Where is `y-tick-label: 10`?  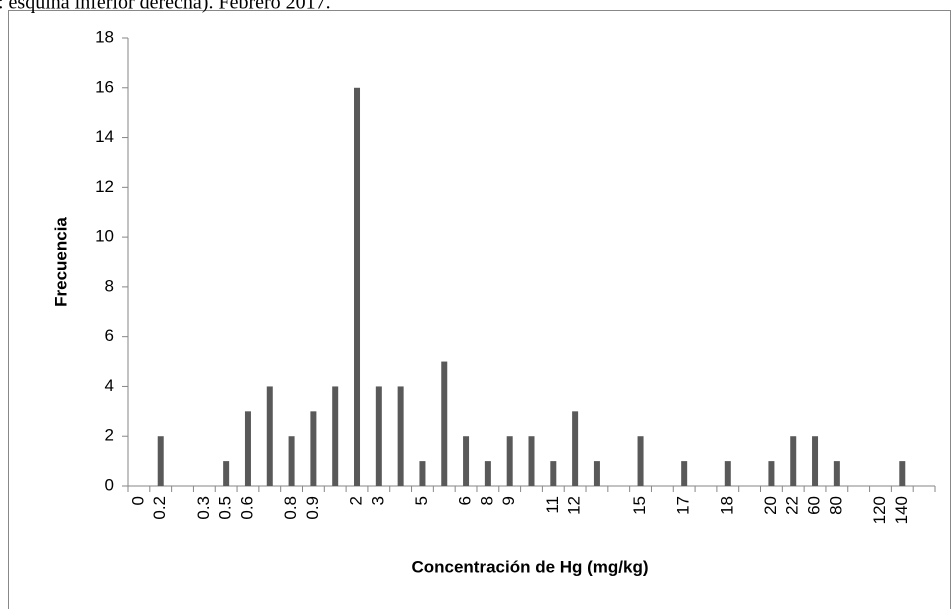
y-tick-label: 10 is located at coordinates (104, 236).